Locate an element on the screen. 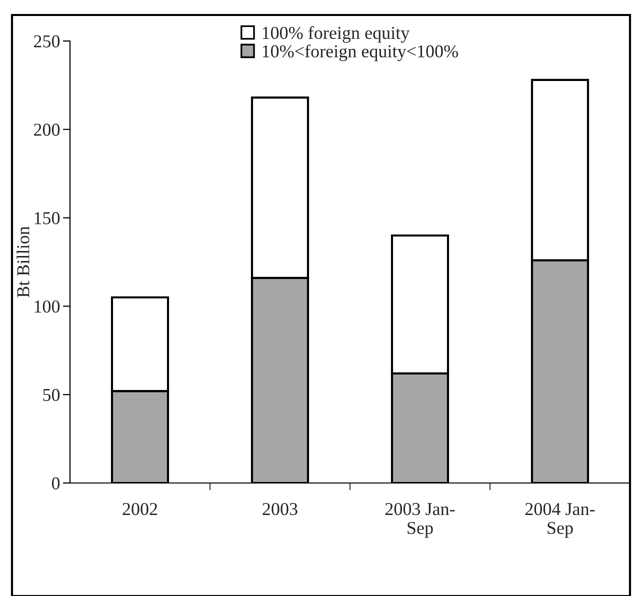 The height and width of the screenshot is (596, 634). y-tick-label: 200 is located at coordinates (47, 130).